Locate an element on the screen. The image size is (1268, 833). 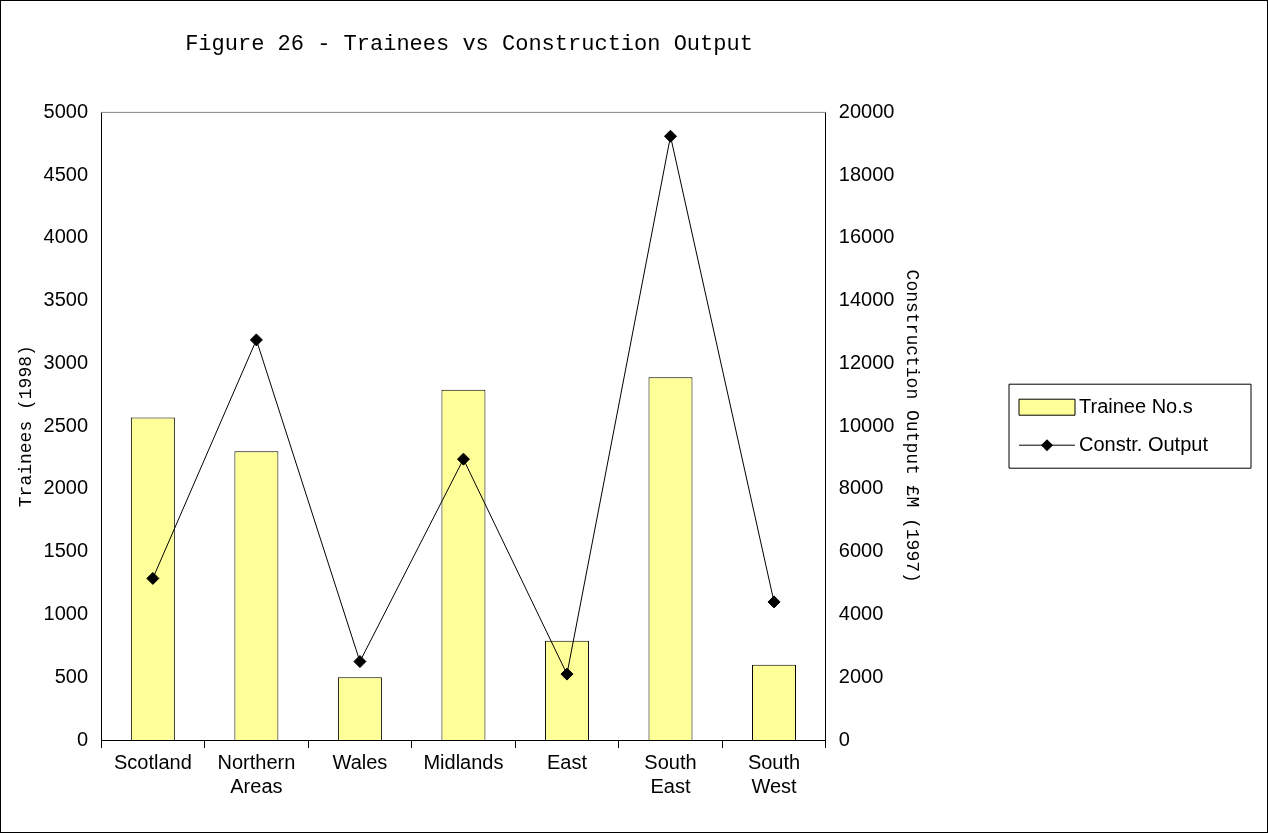
y2-tick-label: 12000 is located at coordinates (866, 361).